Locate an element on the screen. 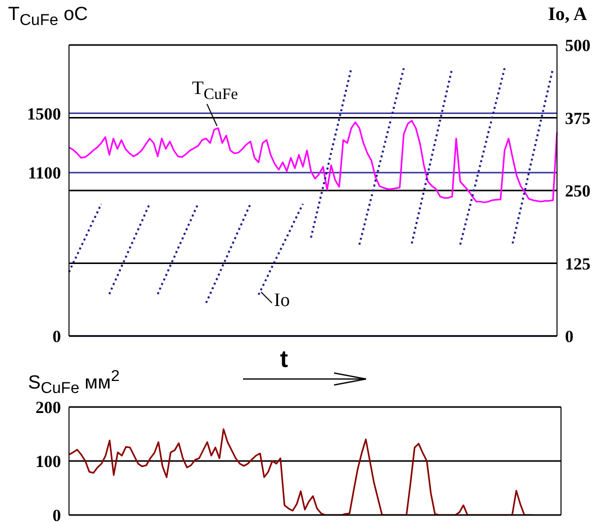  y-tick-label: 1100 is located at coordinates (44, 173).